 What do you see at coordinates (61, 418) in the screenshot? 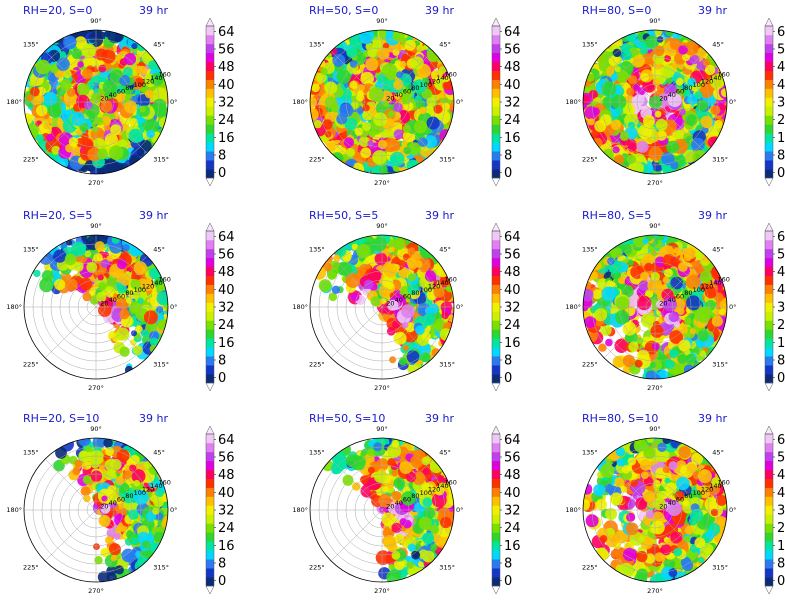
I see `panel-title: RH=20, S=10` at bounding box center [61, 418].